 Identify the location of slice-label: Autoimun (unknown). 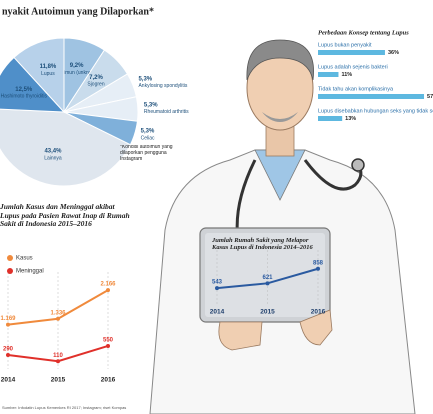
(77, 73).